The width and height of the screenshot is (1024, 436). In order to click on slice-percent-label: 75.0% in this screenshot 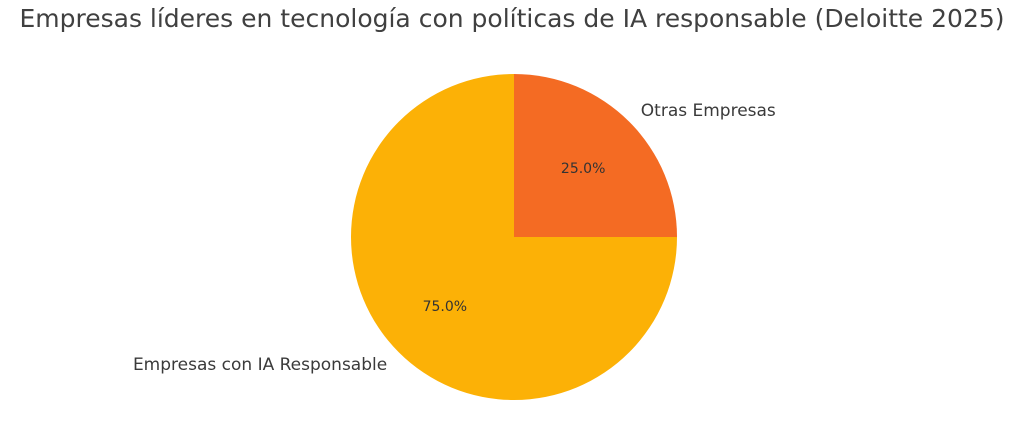, I will do `click(445, 307)`.